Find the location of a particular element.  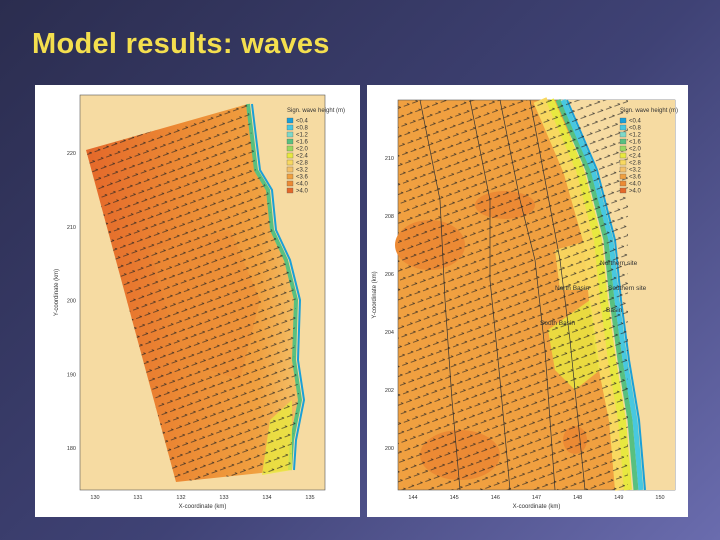

x-tick-label: 146 is located at coordinates (495, 498).